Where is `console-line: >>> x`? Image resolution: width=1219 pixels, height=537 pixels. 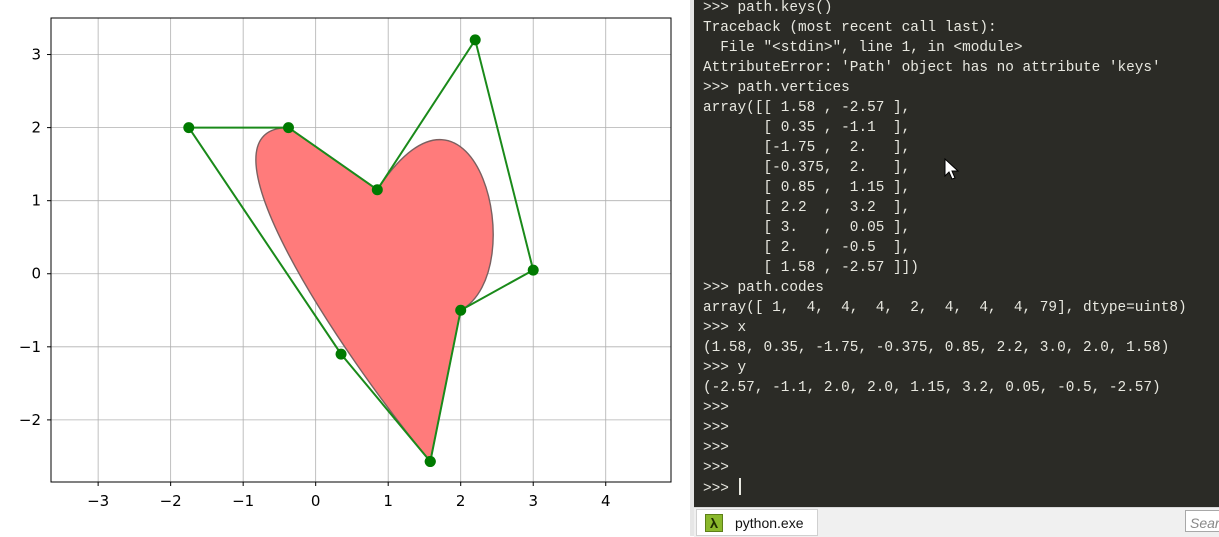
console-line: >>> x is located at coordinates (725, 328).